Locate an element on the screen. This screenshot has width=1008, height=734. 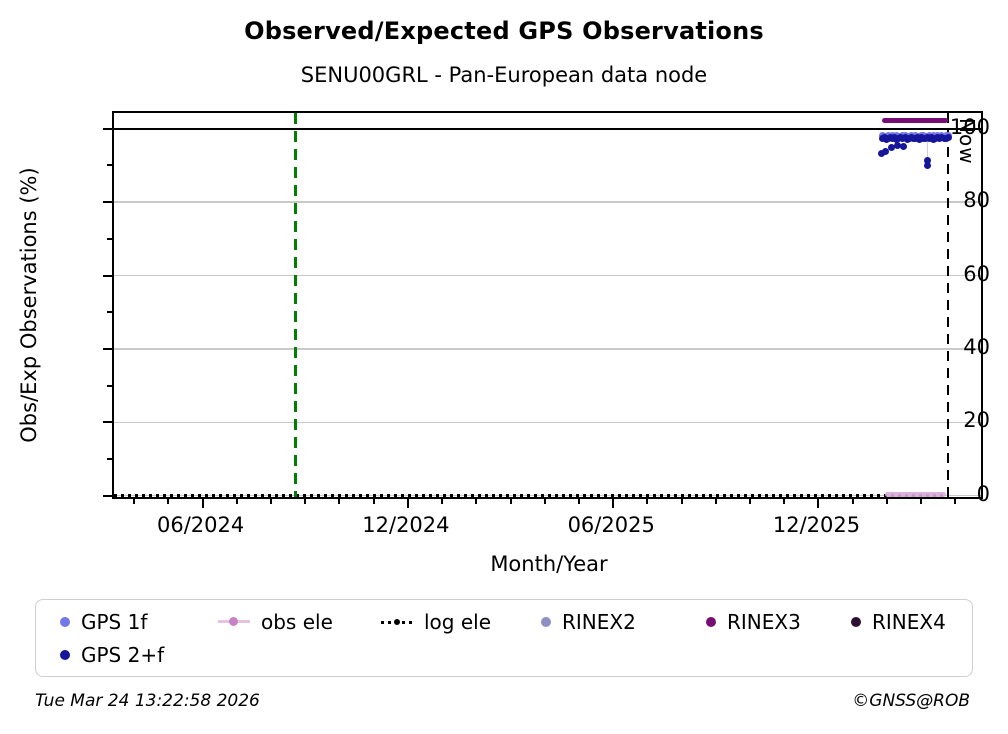
x-axis-label: Month/Year is located at coordinates (549, 564).